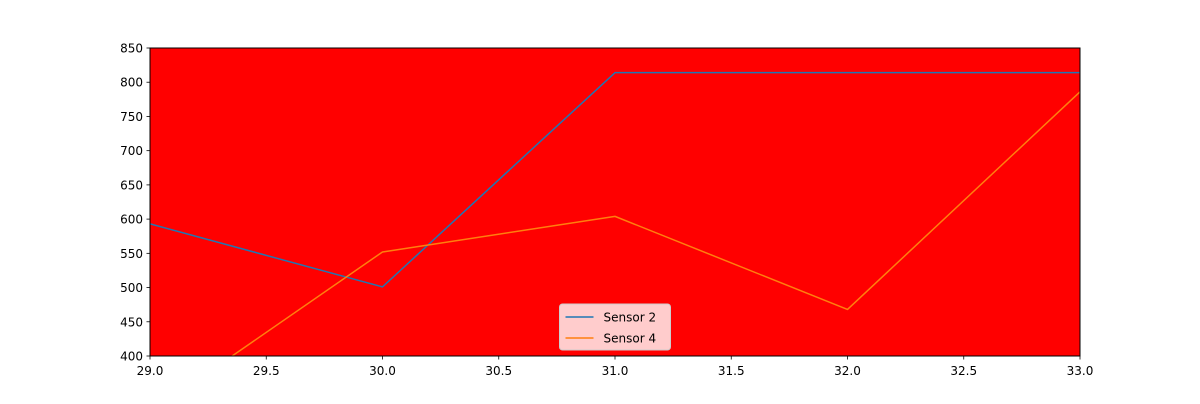 The height and width of the screenshot is (404, 1200). What do you see at coordinates (131, 254) in the screenshot?
I see `y-tick-label: 550` at bounding box center [131, 254].